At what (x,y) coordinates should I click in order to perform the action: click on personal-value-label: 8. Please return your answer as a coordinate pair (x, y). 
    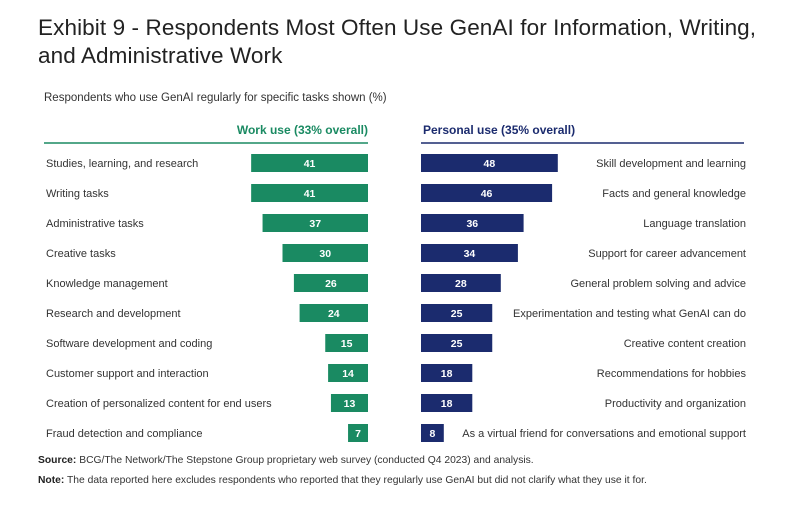
    Looking at the image, I should click on (432, 434).